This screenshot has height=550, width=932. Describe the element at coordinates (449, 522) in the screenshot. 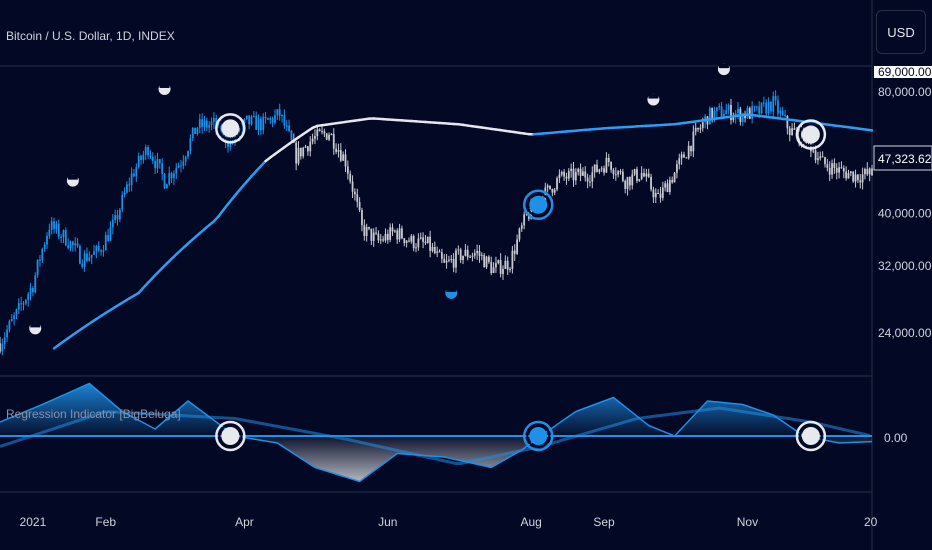

I see `time-axis: 2021 Feb Apr Jun Aug Sep Nov 20` at that location.